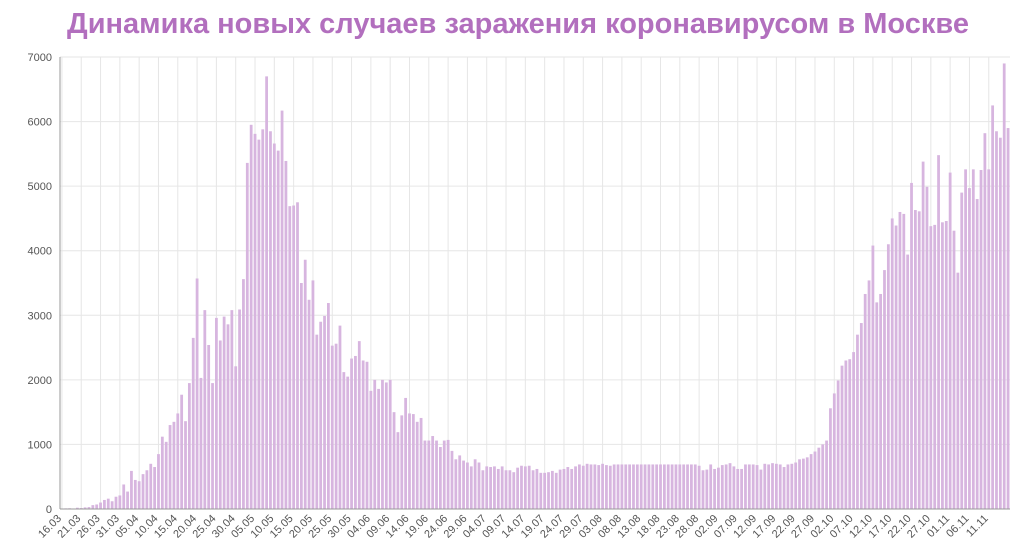 The height and width of the screenshot is (558, 1036). Describe the element at coordinates (309, 404) in the screenshot. I see `bar: 19.05: 3240` at that location.